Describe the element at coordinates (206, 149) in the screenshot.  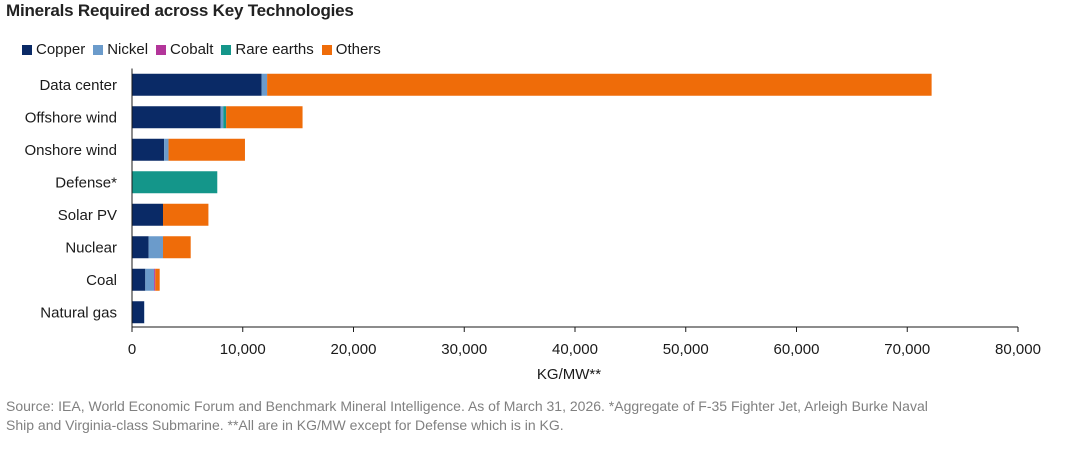
I see `bar-onshore-wind-others` at that location.